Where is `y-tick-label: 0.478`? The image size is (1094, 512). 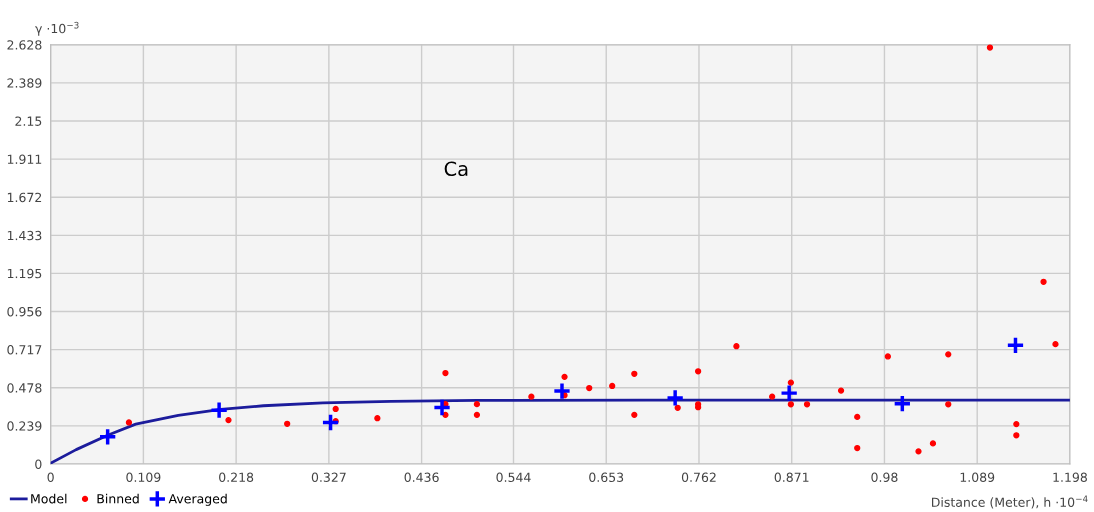 y-tick-label: 0.478 is located at coordinates (24, 388).